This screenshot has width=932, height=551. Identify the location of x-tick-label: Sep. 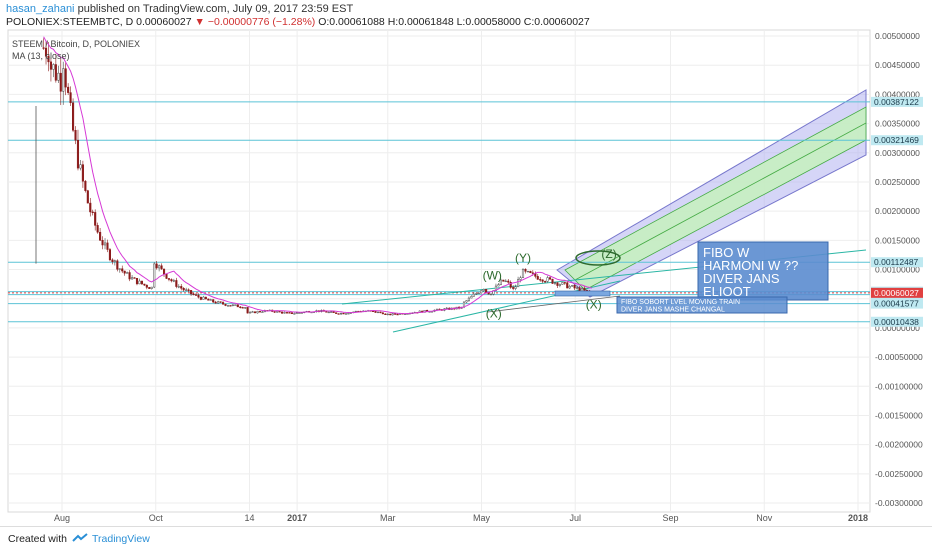
(671, 518).